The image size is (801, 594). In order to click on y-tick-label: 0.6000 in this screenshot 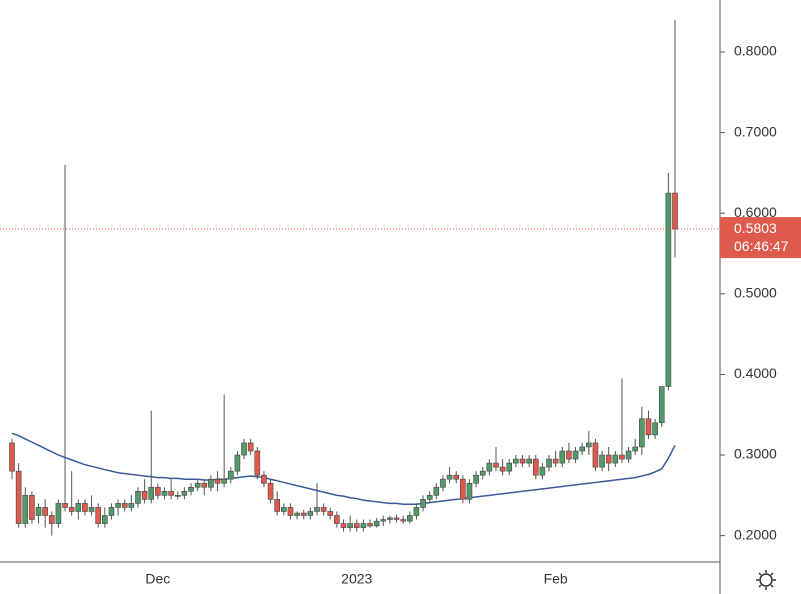, I will do `click(755, 212)`.